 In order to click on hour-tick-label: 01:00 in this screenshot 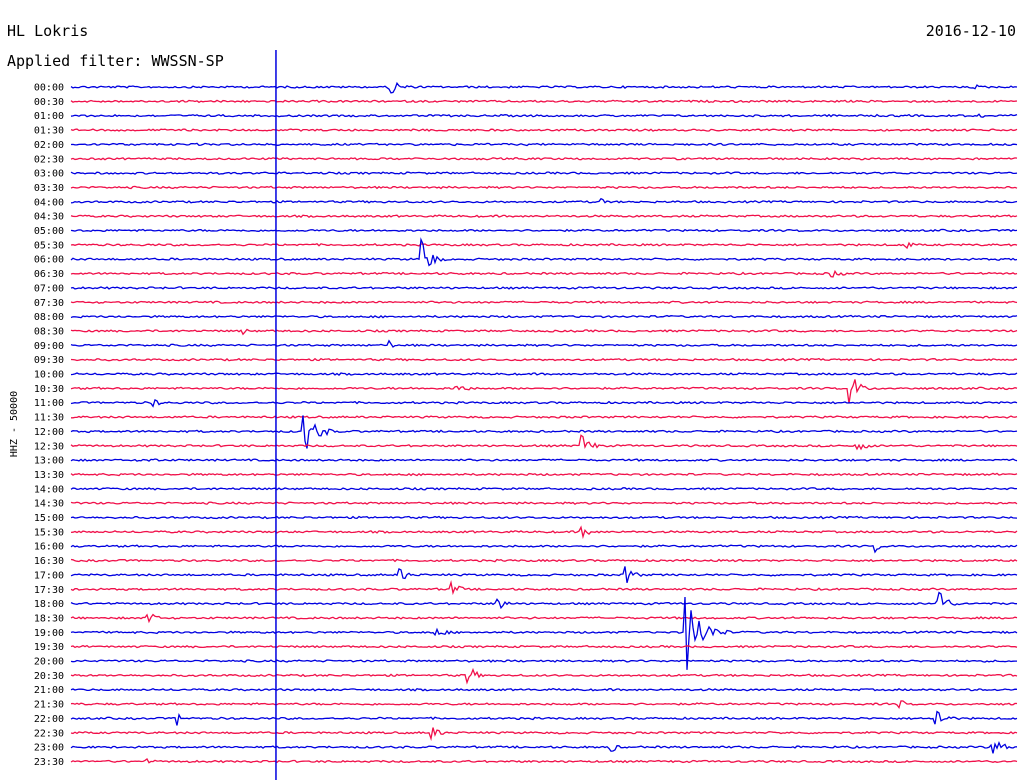, I will do `click(49, 116)`.